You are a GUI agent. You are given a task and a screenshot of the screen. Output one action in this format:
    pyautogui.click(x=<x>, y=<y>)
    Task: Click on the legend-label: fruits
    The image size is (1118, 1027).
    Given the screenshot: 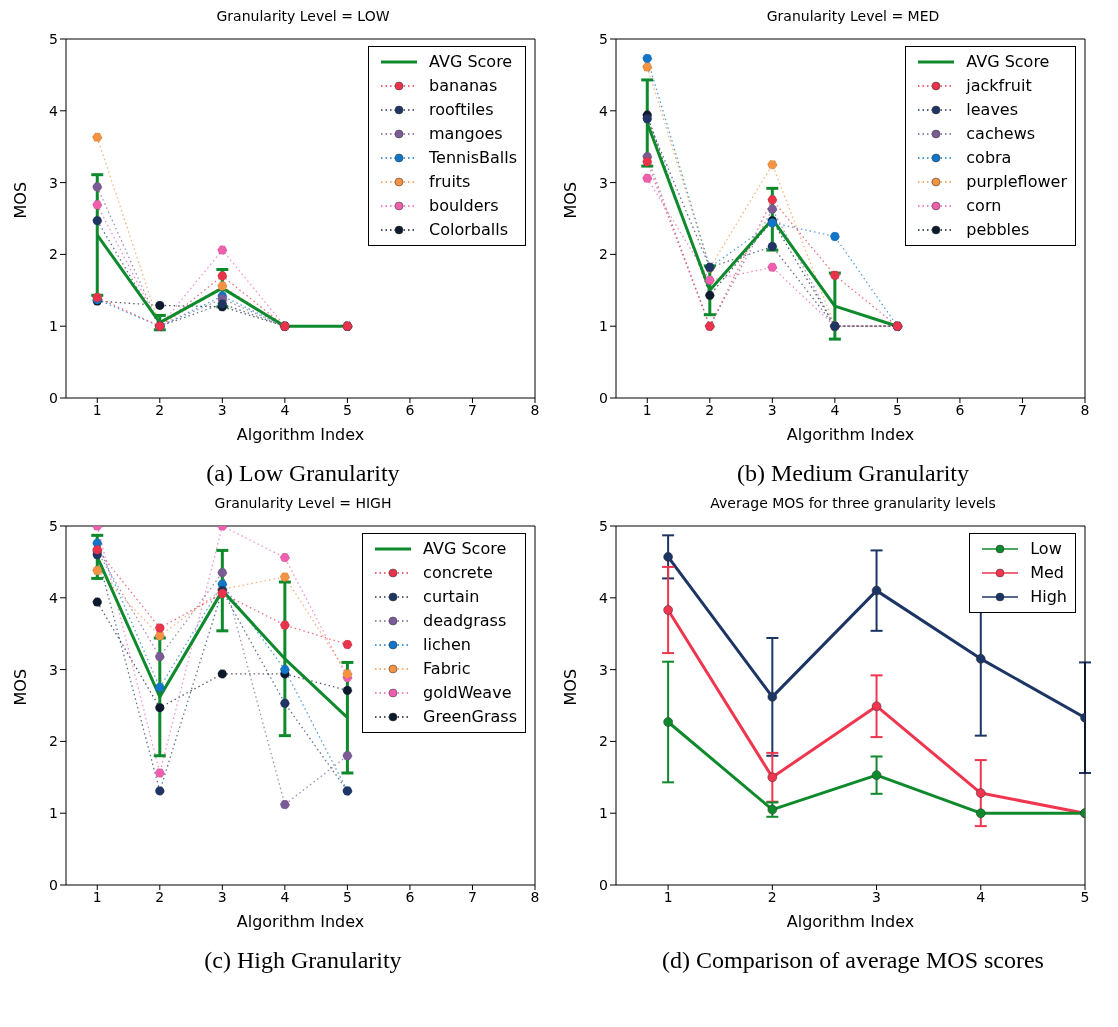 What is the action you would take?
    pyautogui.click(x=450, y=182)
    